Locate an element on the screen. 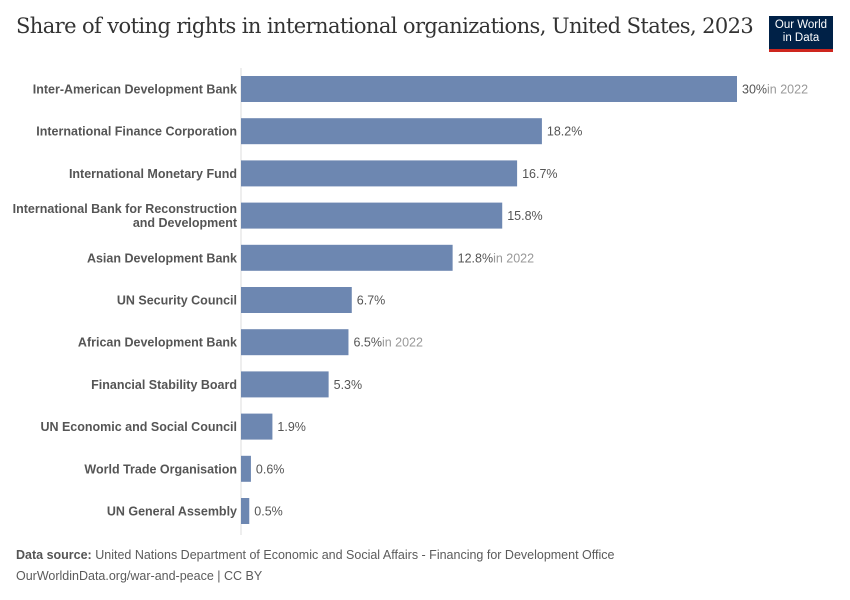 The width and height of the screenshot is (850, 600). value-label: 16.7% is located at coordinates (539, 174).